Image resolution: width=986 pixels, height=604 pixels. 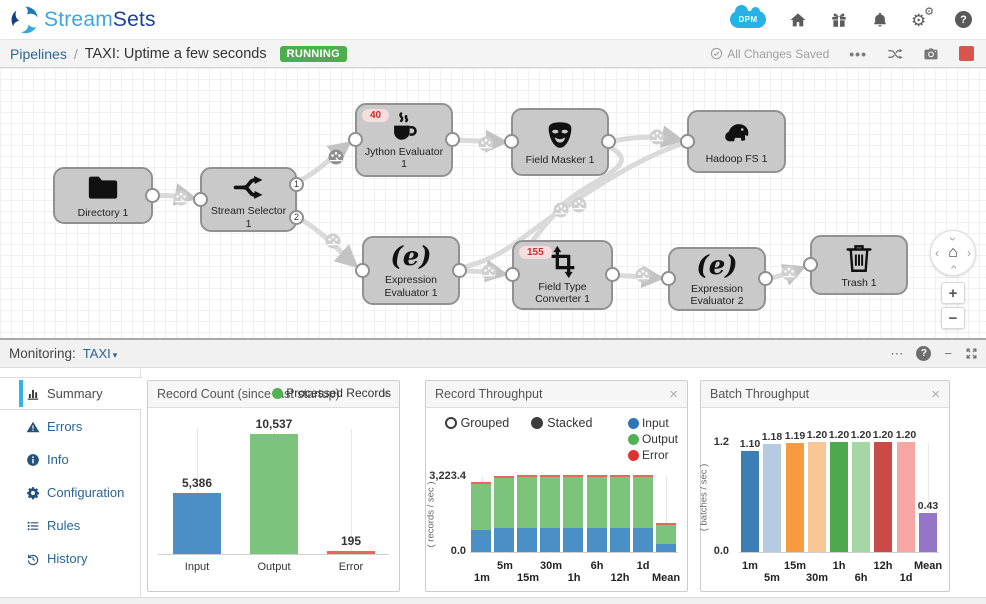 What do you see at coordinates (922, 17) in the screenshot?
I see `gears-icon: ⚙ ⚙` at bounding box center [922, 17].